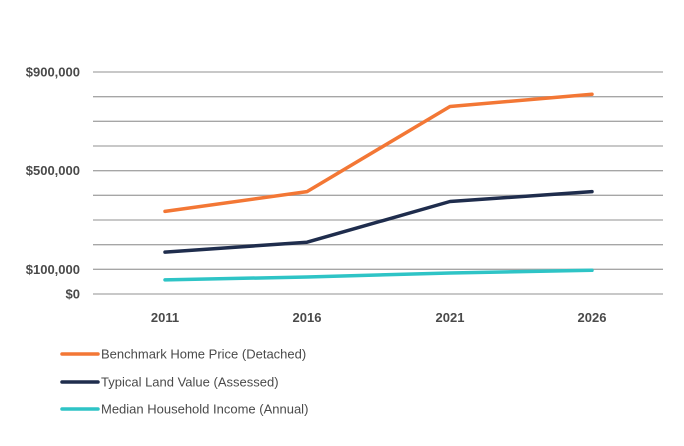  I want to click on y-tick-label: $0, so click(73, 294).